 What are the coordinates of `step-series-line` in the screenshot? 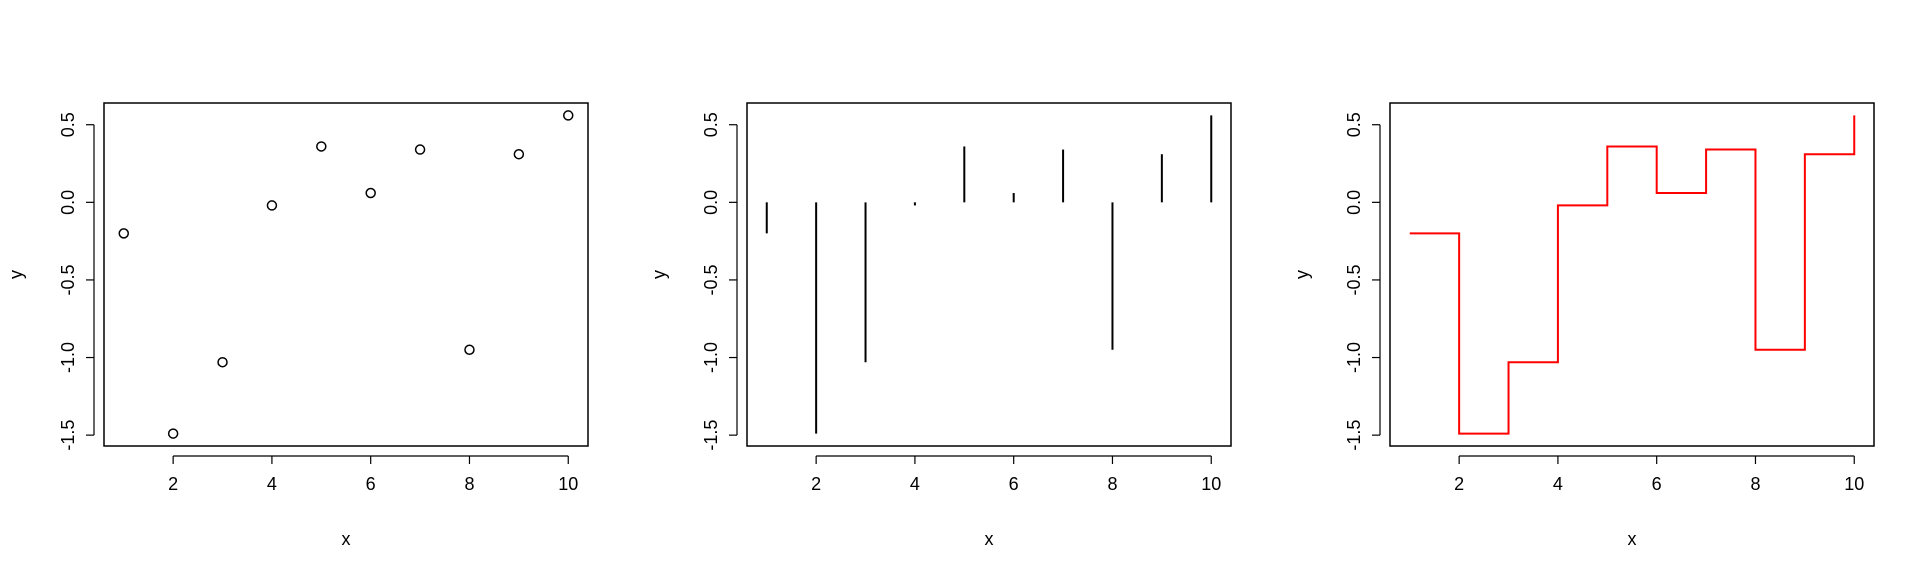 It's located at (1632, 275).